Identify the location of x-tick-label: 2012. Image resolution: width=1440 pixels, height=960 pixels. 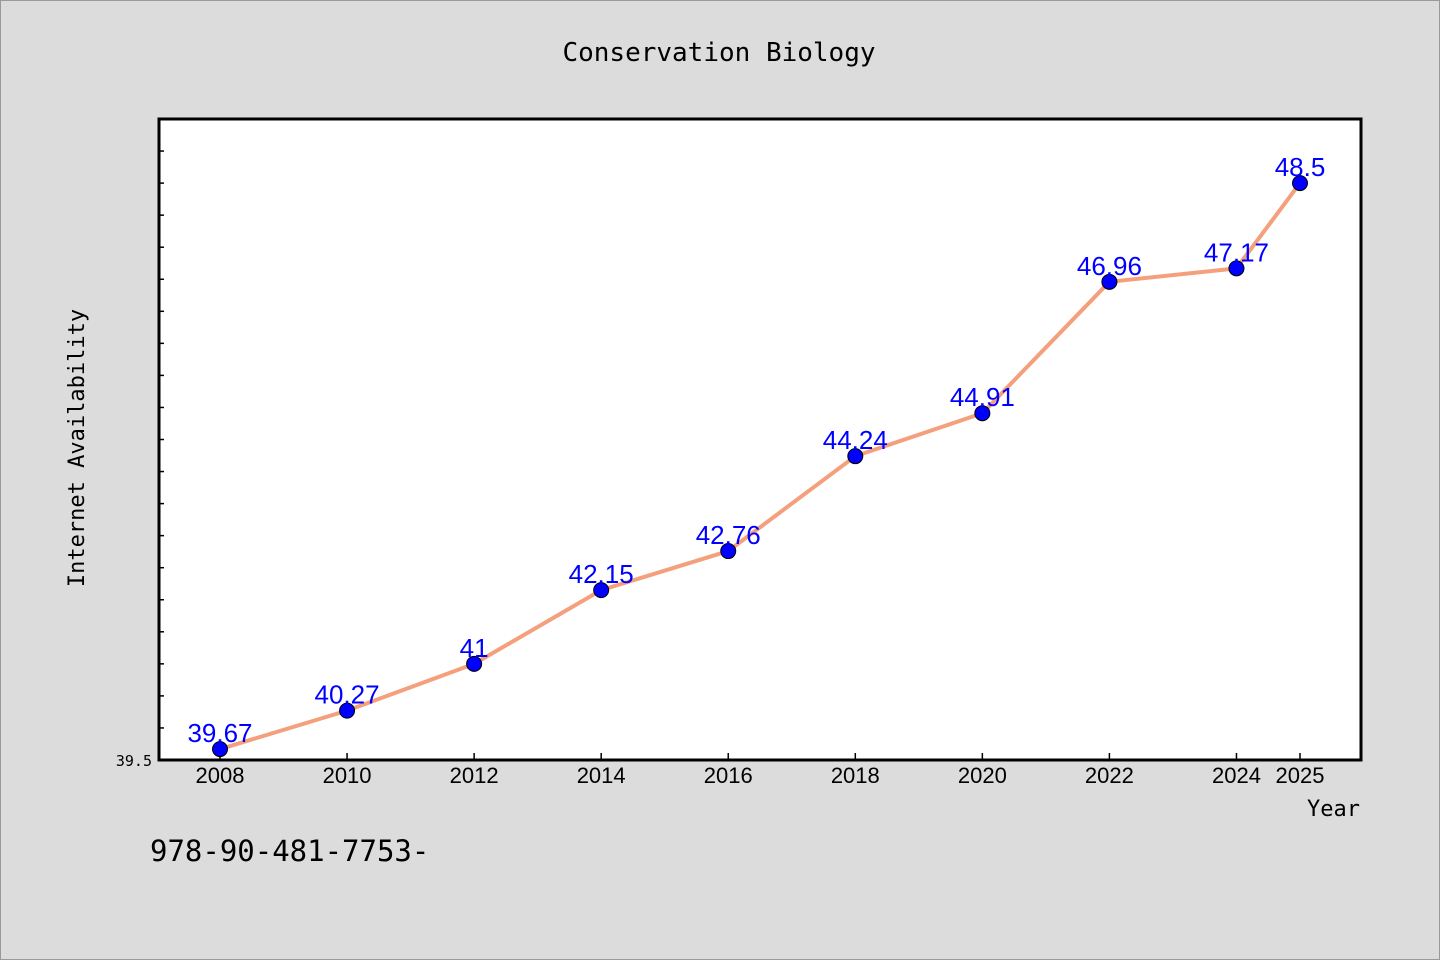
(474, 775).